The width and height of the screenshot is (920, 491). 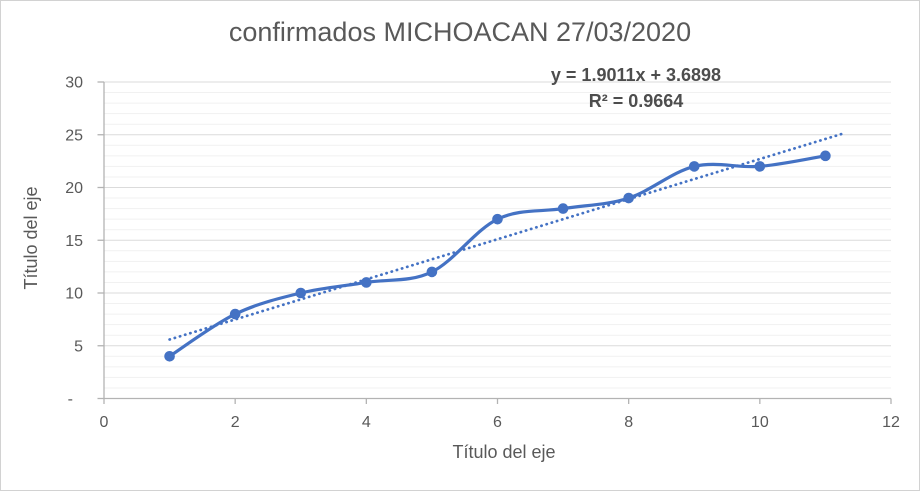 What do you see at coordinates (74, 241) in the screenshot?
I see `y-tick-label: 15` at bounding box center [74, 241].